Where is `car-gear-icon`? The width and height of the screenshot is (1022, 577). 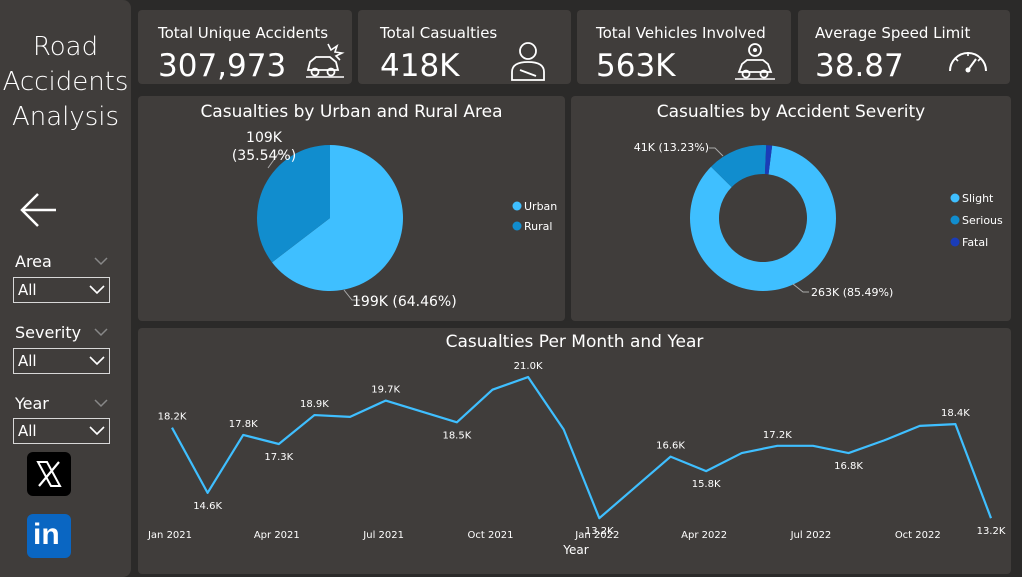
car-gear-icon is located at coordinates (755, 61).